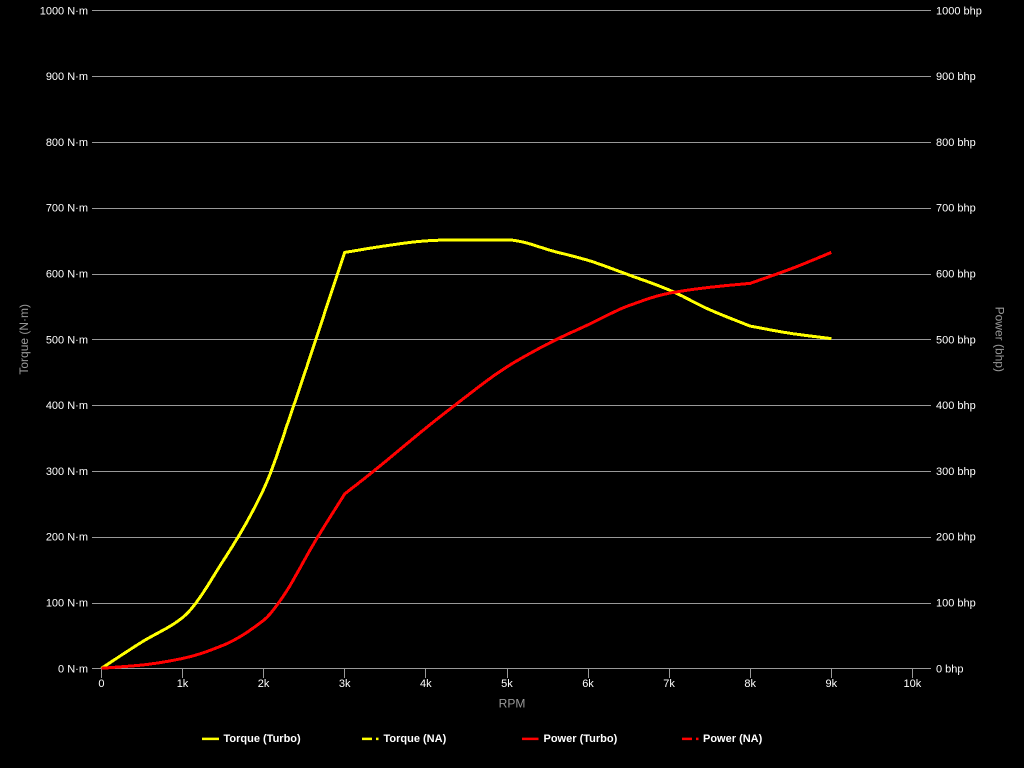  What do you see at coordinates (956, 538) in the screenshot?
I see `svg-text: 200 bhp` at bounding box center [956, 538].